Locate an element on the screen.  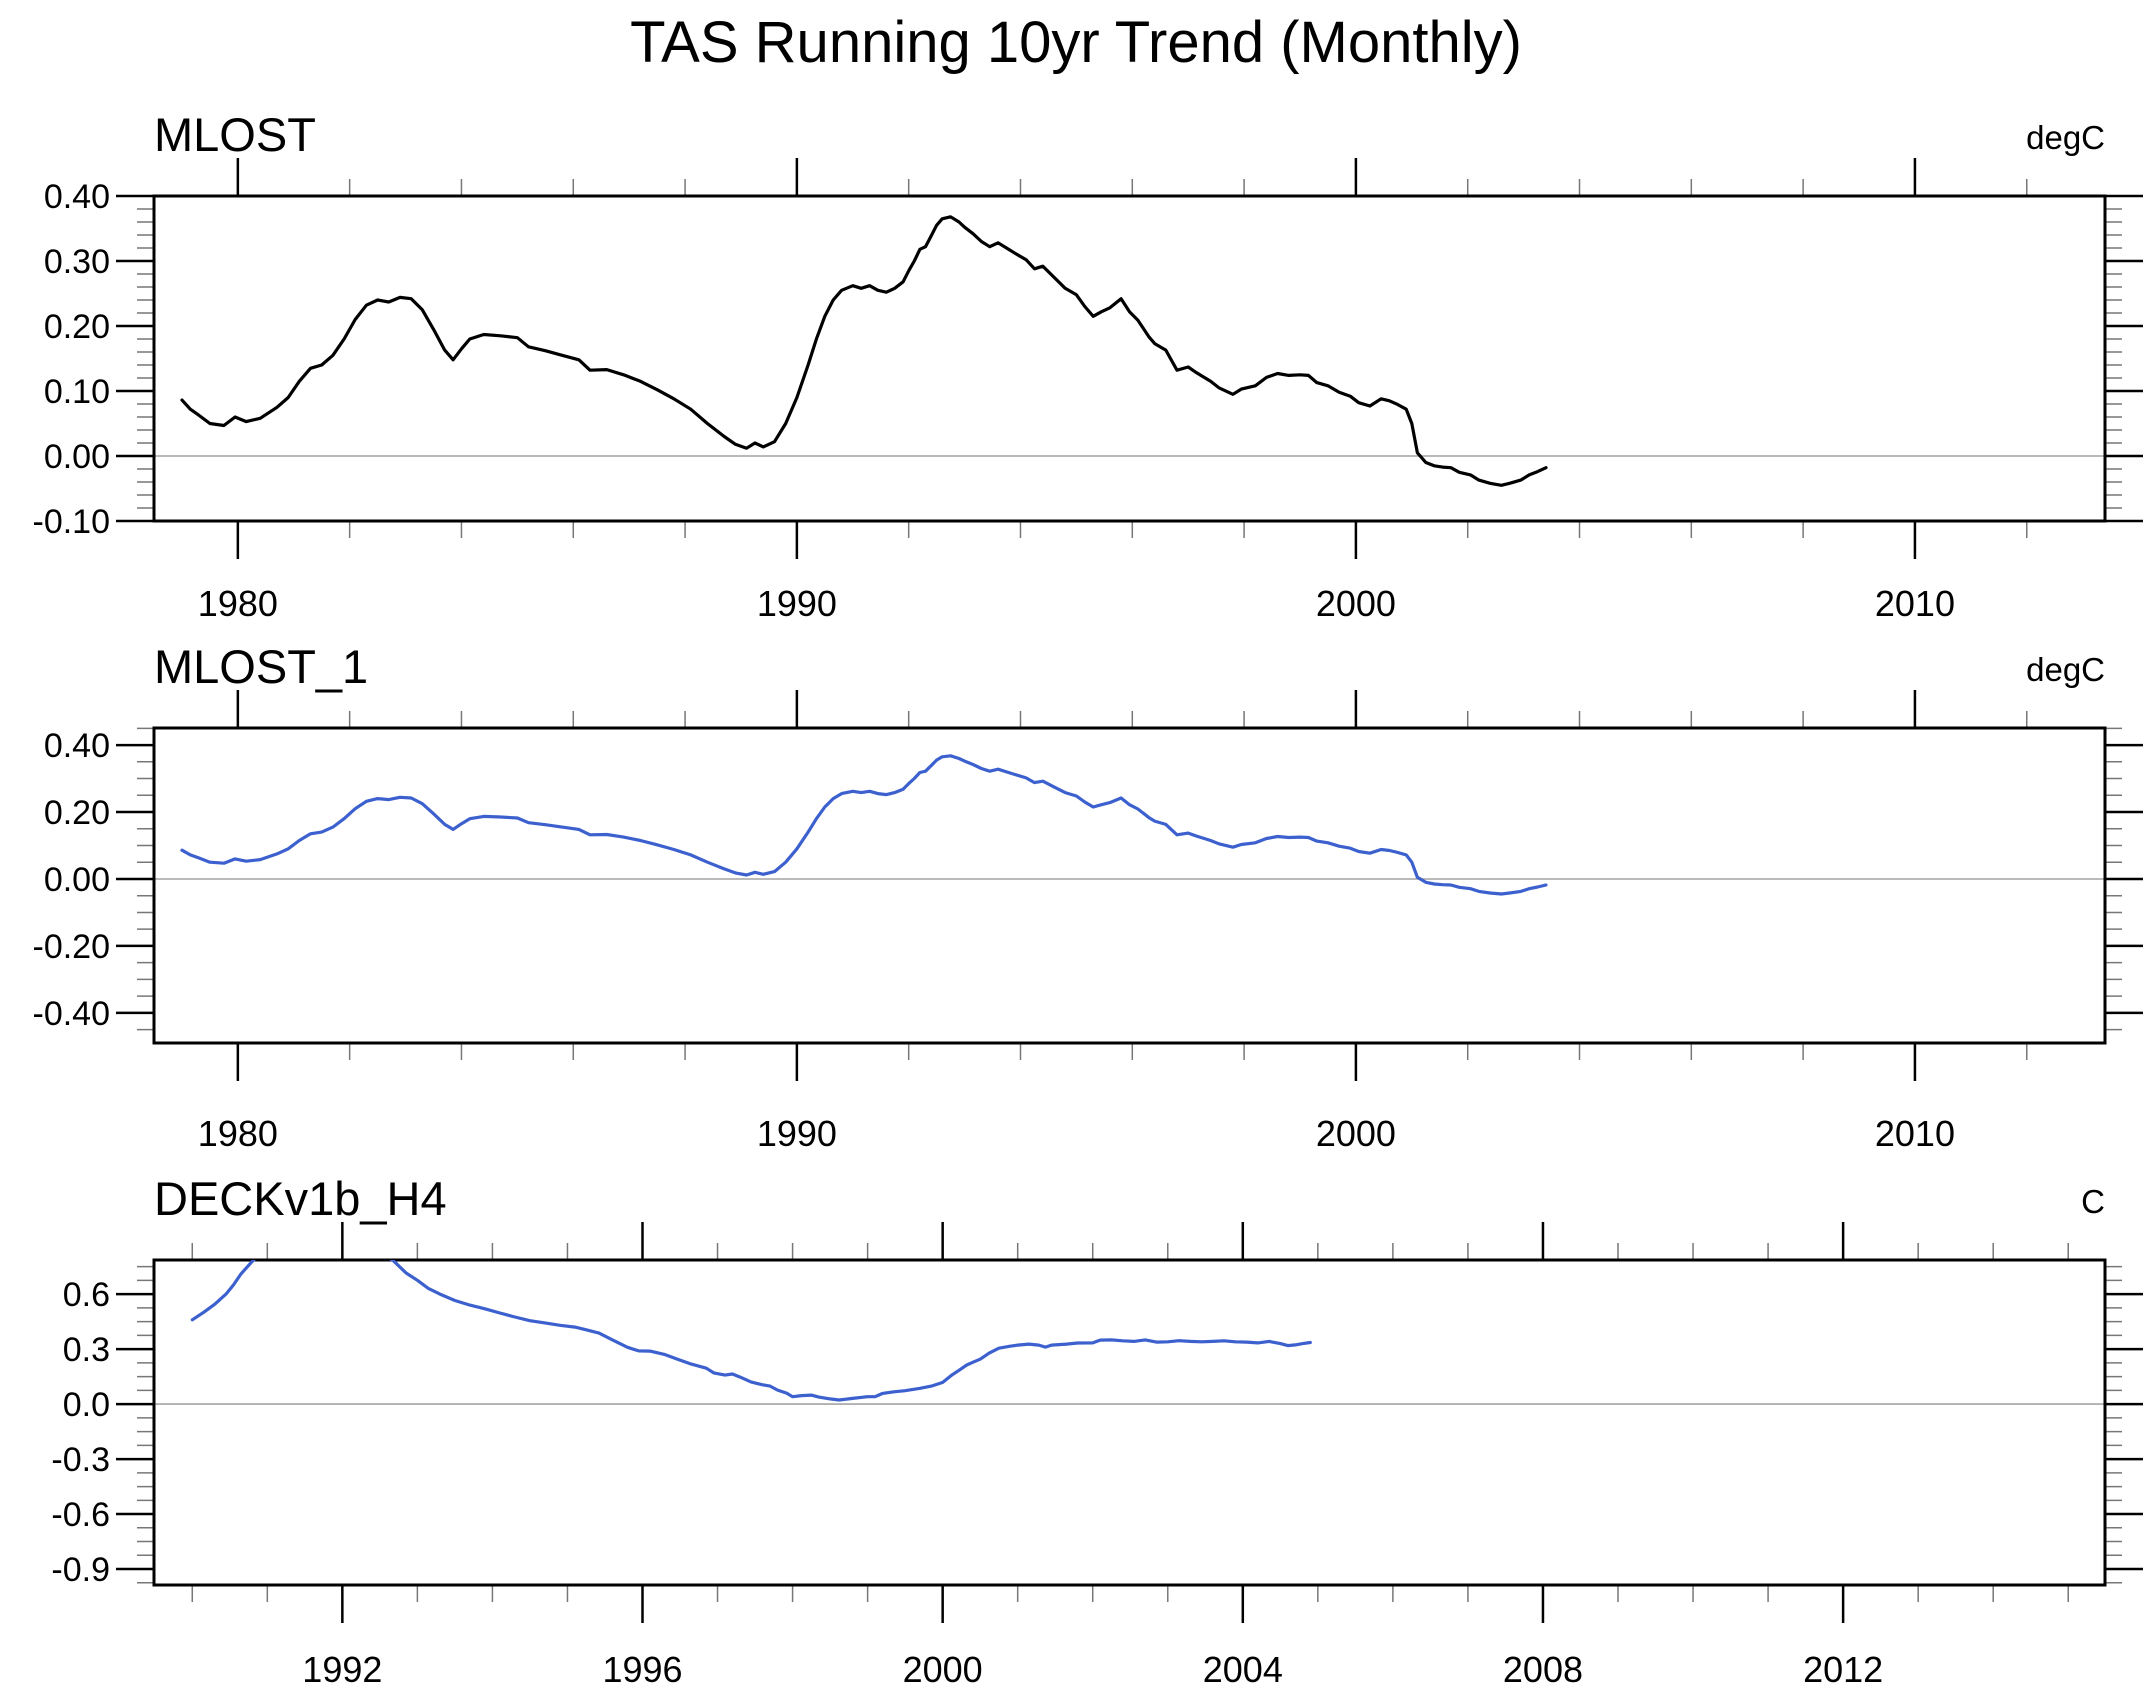
x-tick-label: 1996 is located at coordinates (642, 1668).